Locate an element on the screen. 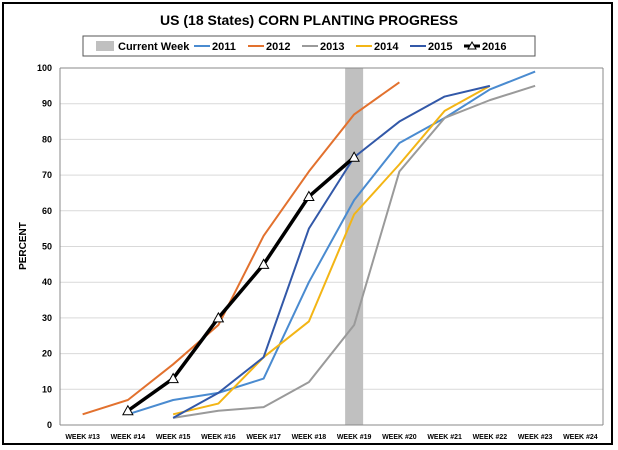 The height and width of the screenshot is (450, 618). x-tick-label: WEEK #21 is located at coordinates (444, 437).